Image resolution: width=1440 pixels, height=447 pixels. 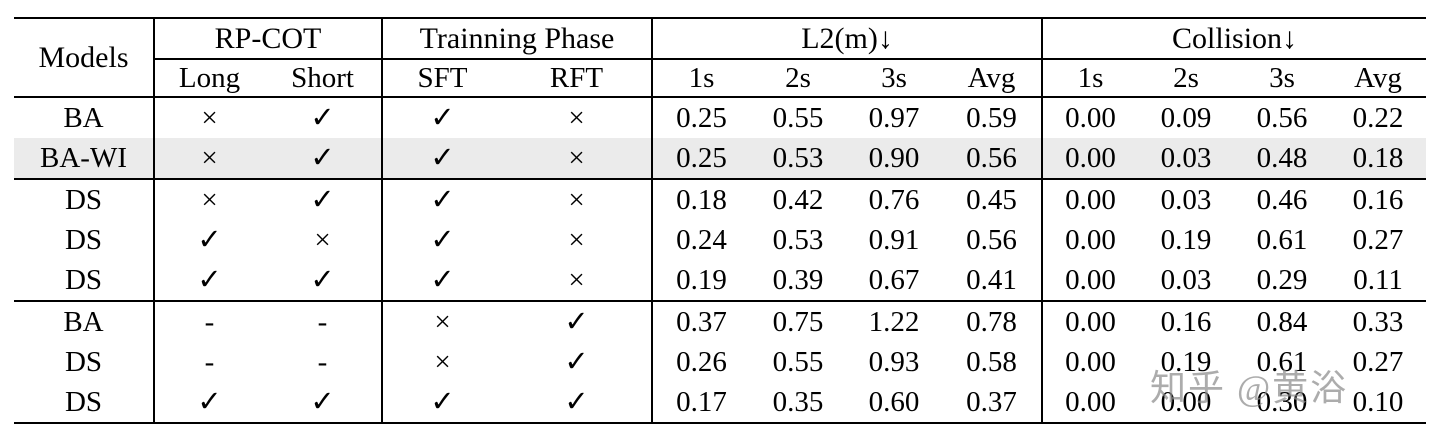 What do you see at coordinates (798, 321) in the screenshot?
I see `data-cell: 0.75` at bounding box center [798, 321].